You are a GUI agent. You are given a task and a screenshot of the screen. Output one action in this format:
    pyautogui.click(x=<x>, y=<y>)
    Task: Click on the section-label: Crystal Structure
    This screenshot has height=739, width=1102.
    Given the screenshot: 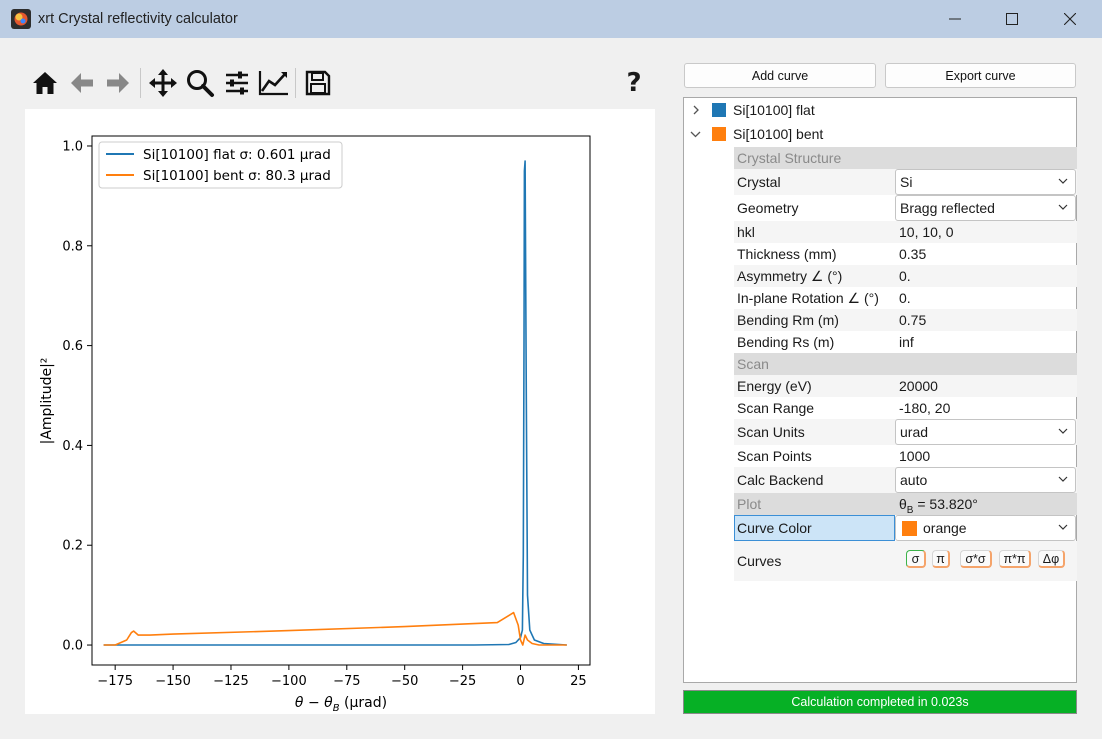 What is the action you would take?
    pyautogui.click(x=789, y=158)
    